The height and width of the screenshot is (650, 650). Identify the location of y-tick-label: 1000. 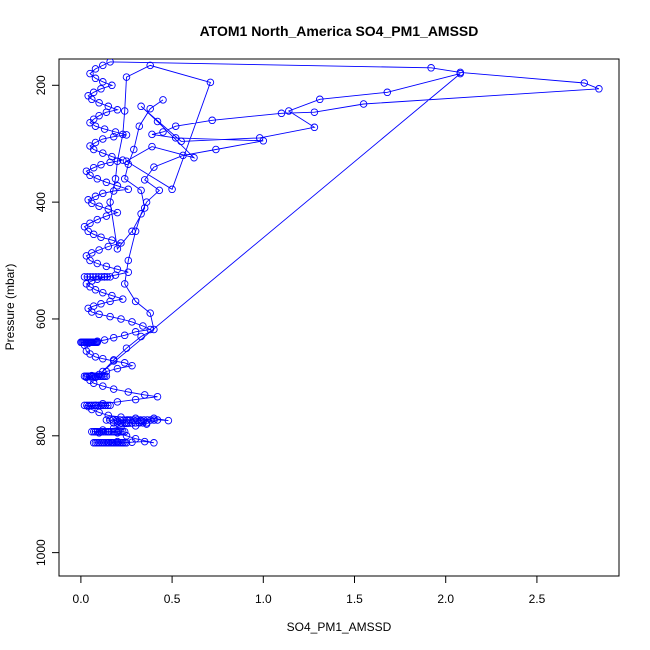
(41, 552).